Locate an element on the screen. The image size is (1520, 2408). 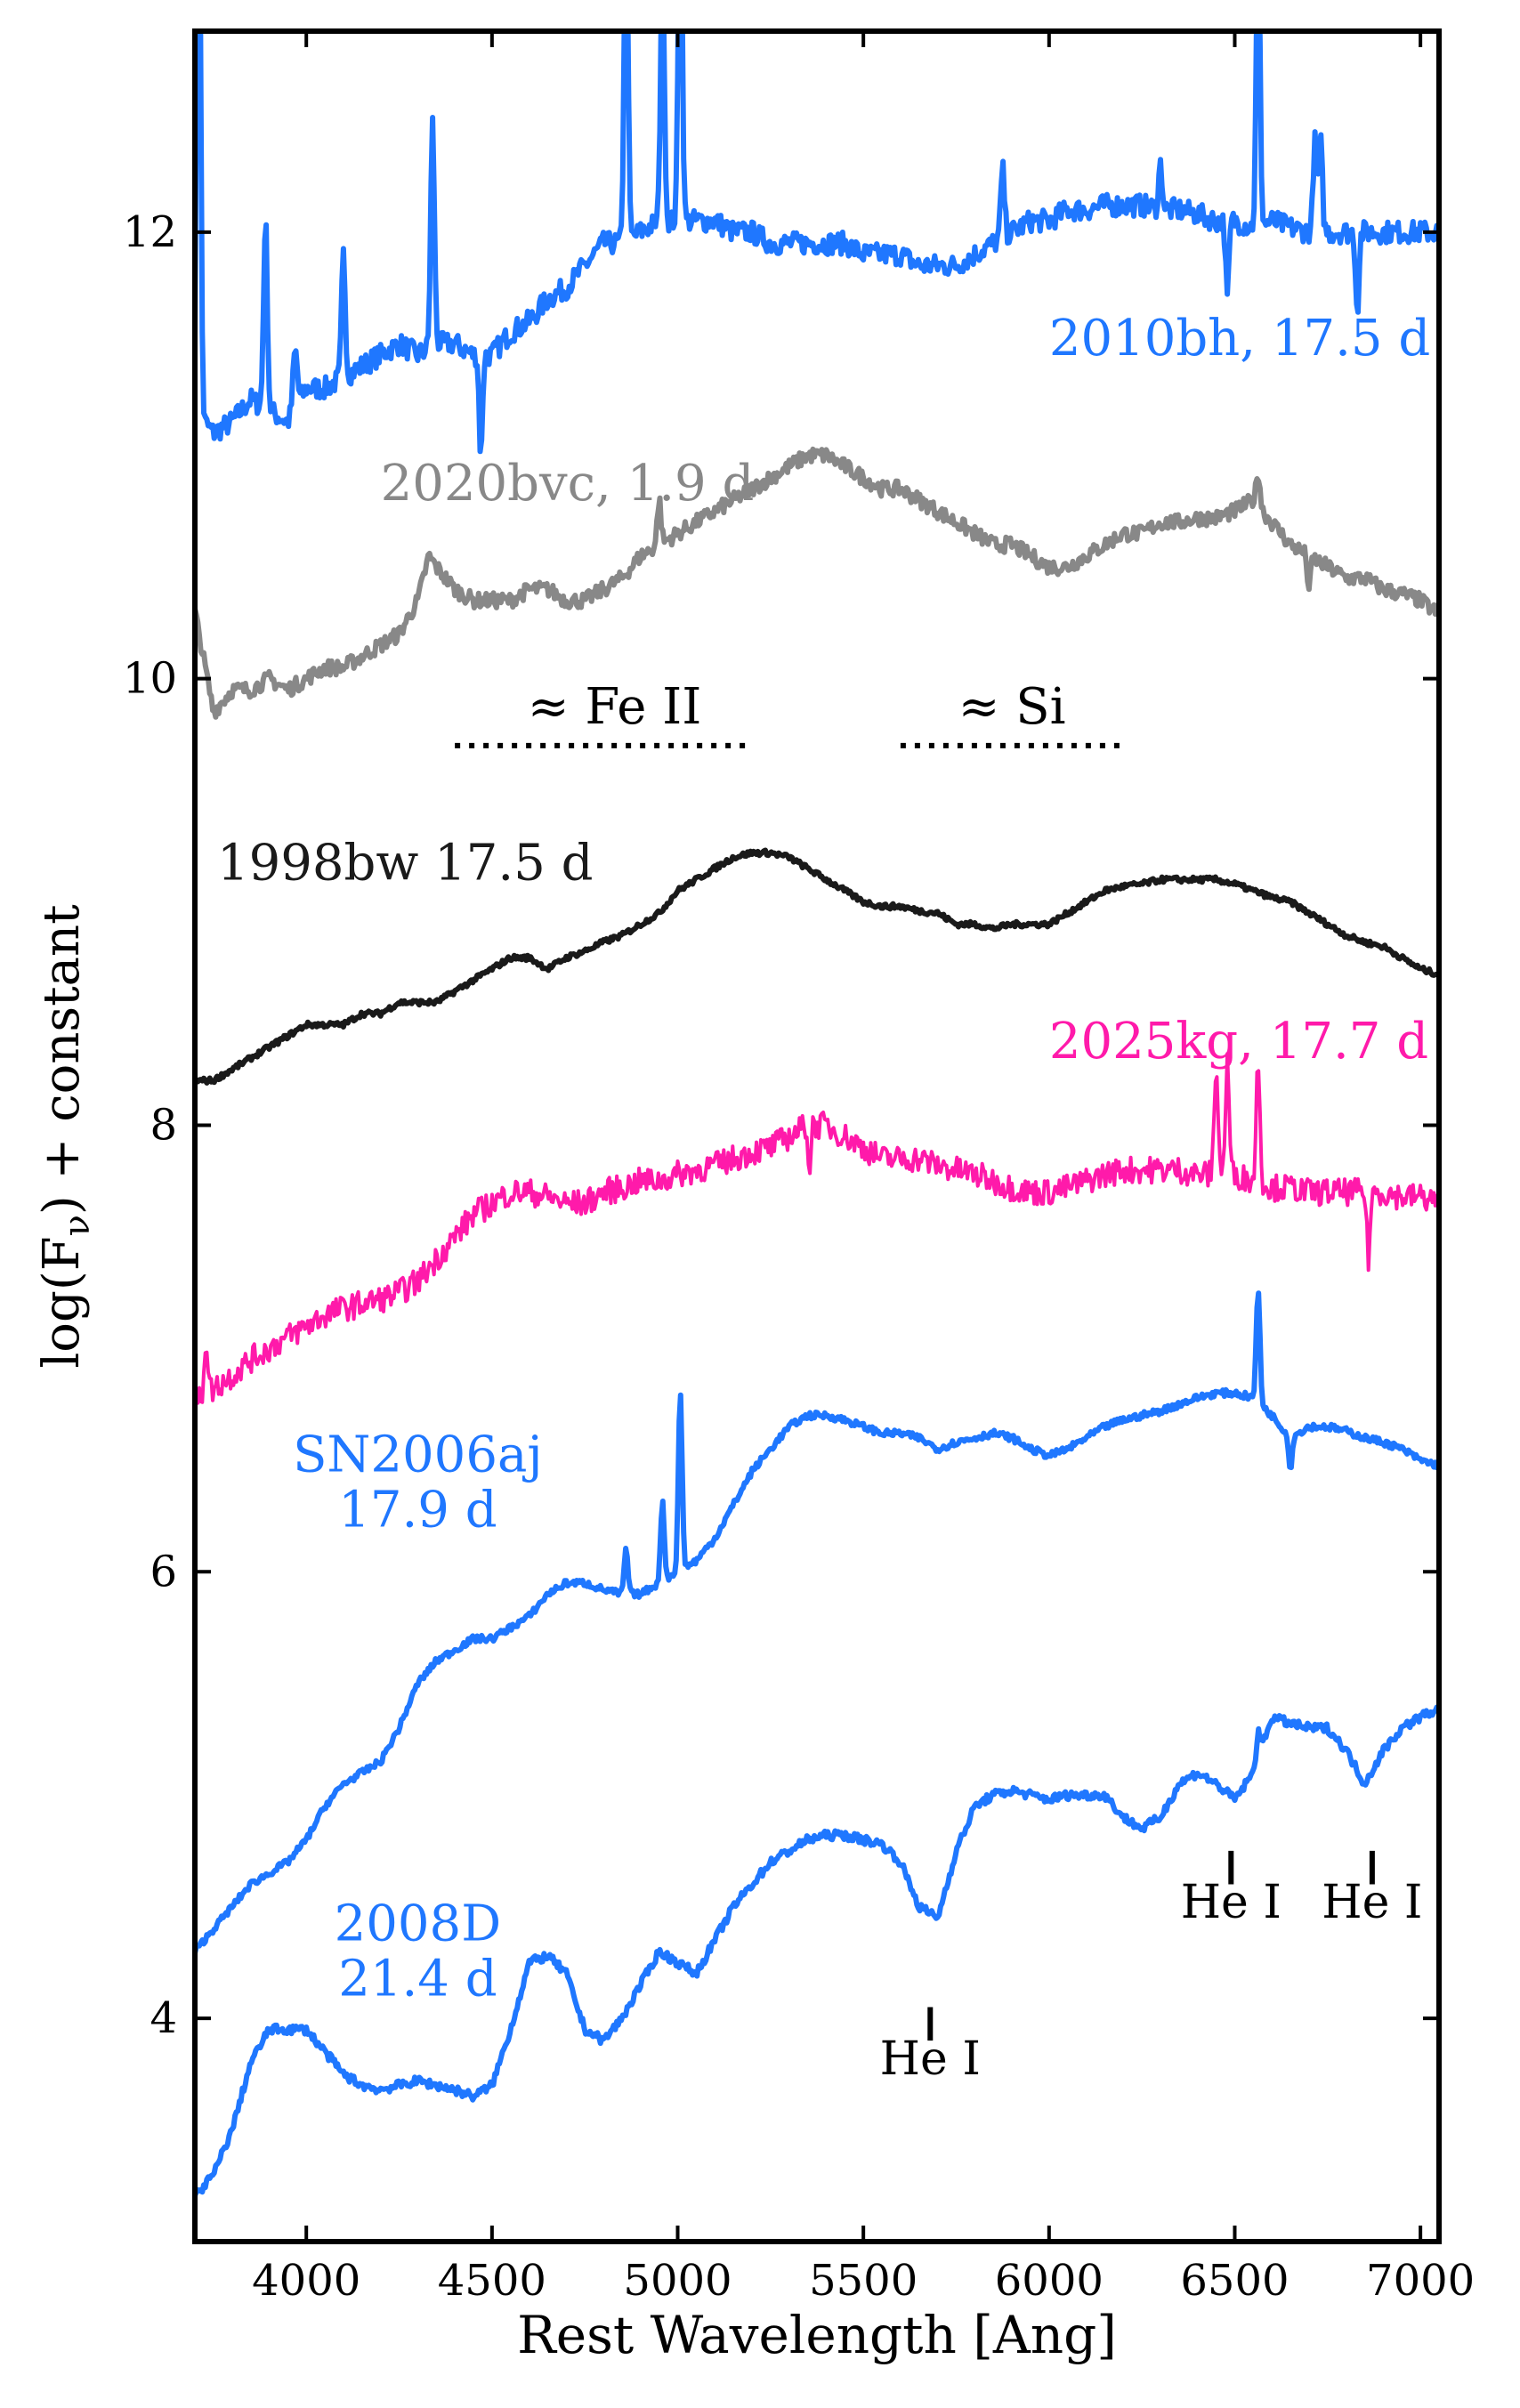
x-axis-label: Rest Wavelength [Ang] is located at coordinates (817, 2335).